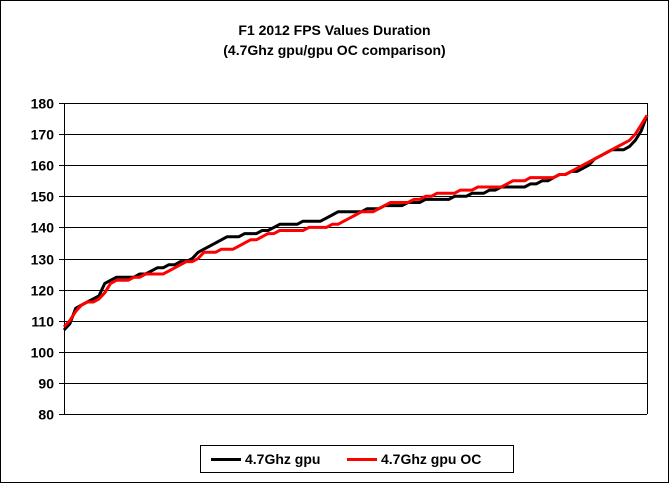 Image resolution: width=669 pixels, height=483 pixels. What do you see at coordinates (334, 30) in the screenshot?
I see `chart-title: F1 2012 FPS Values Duration` at bounding box center [334, 30].